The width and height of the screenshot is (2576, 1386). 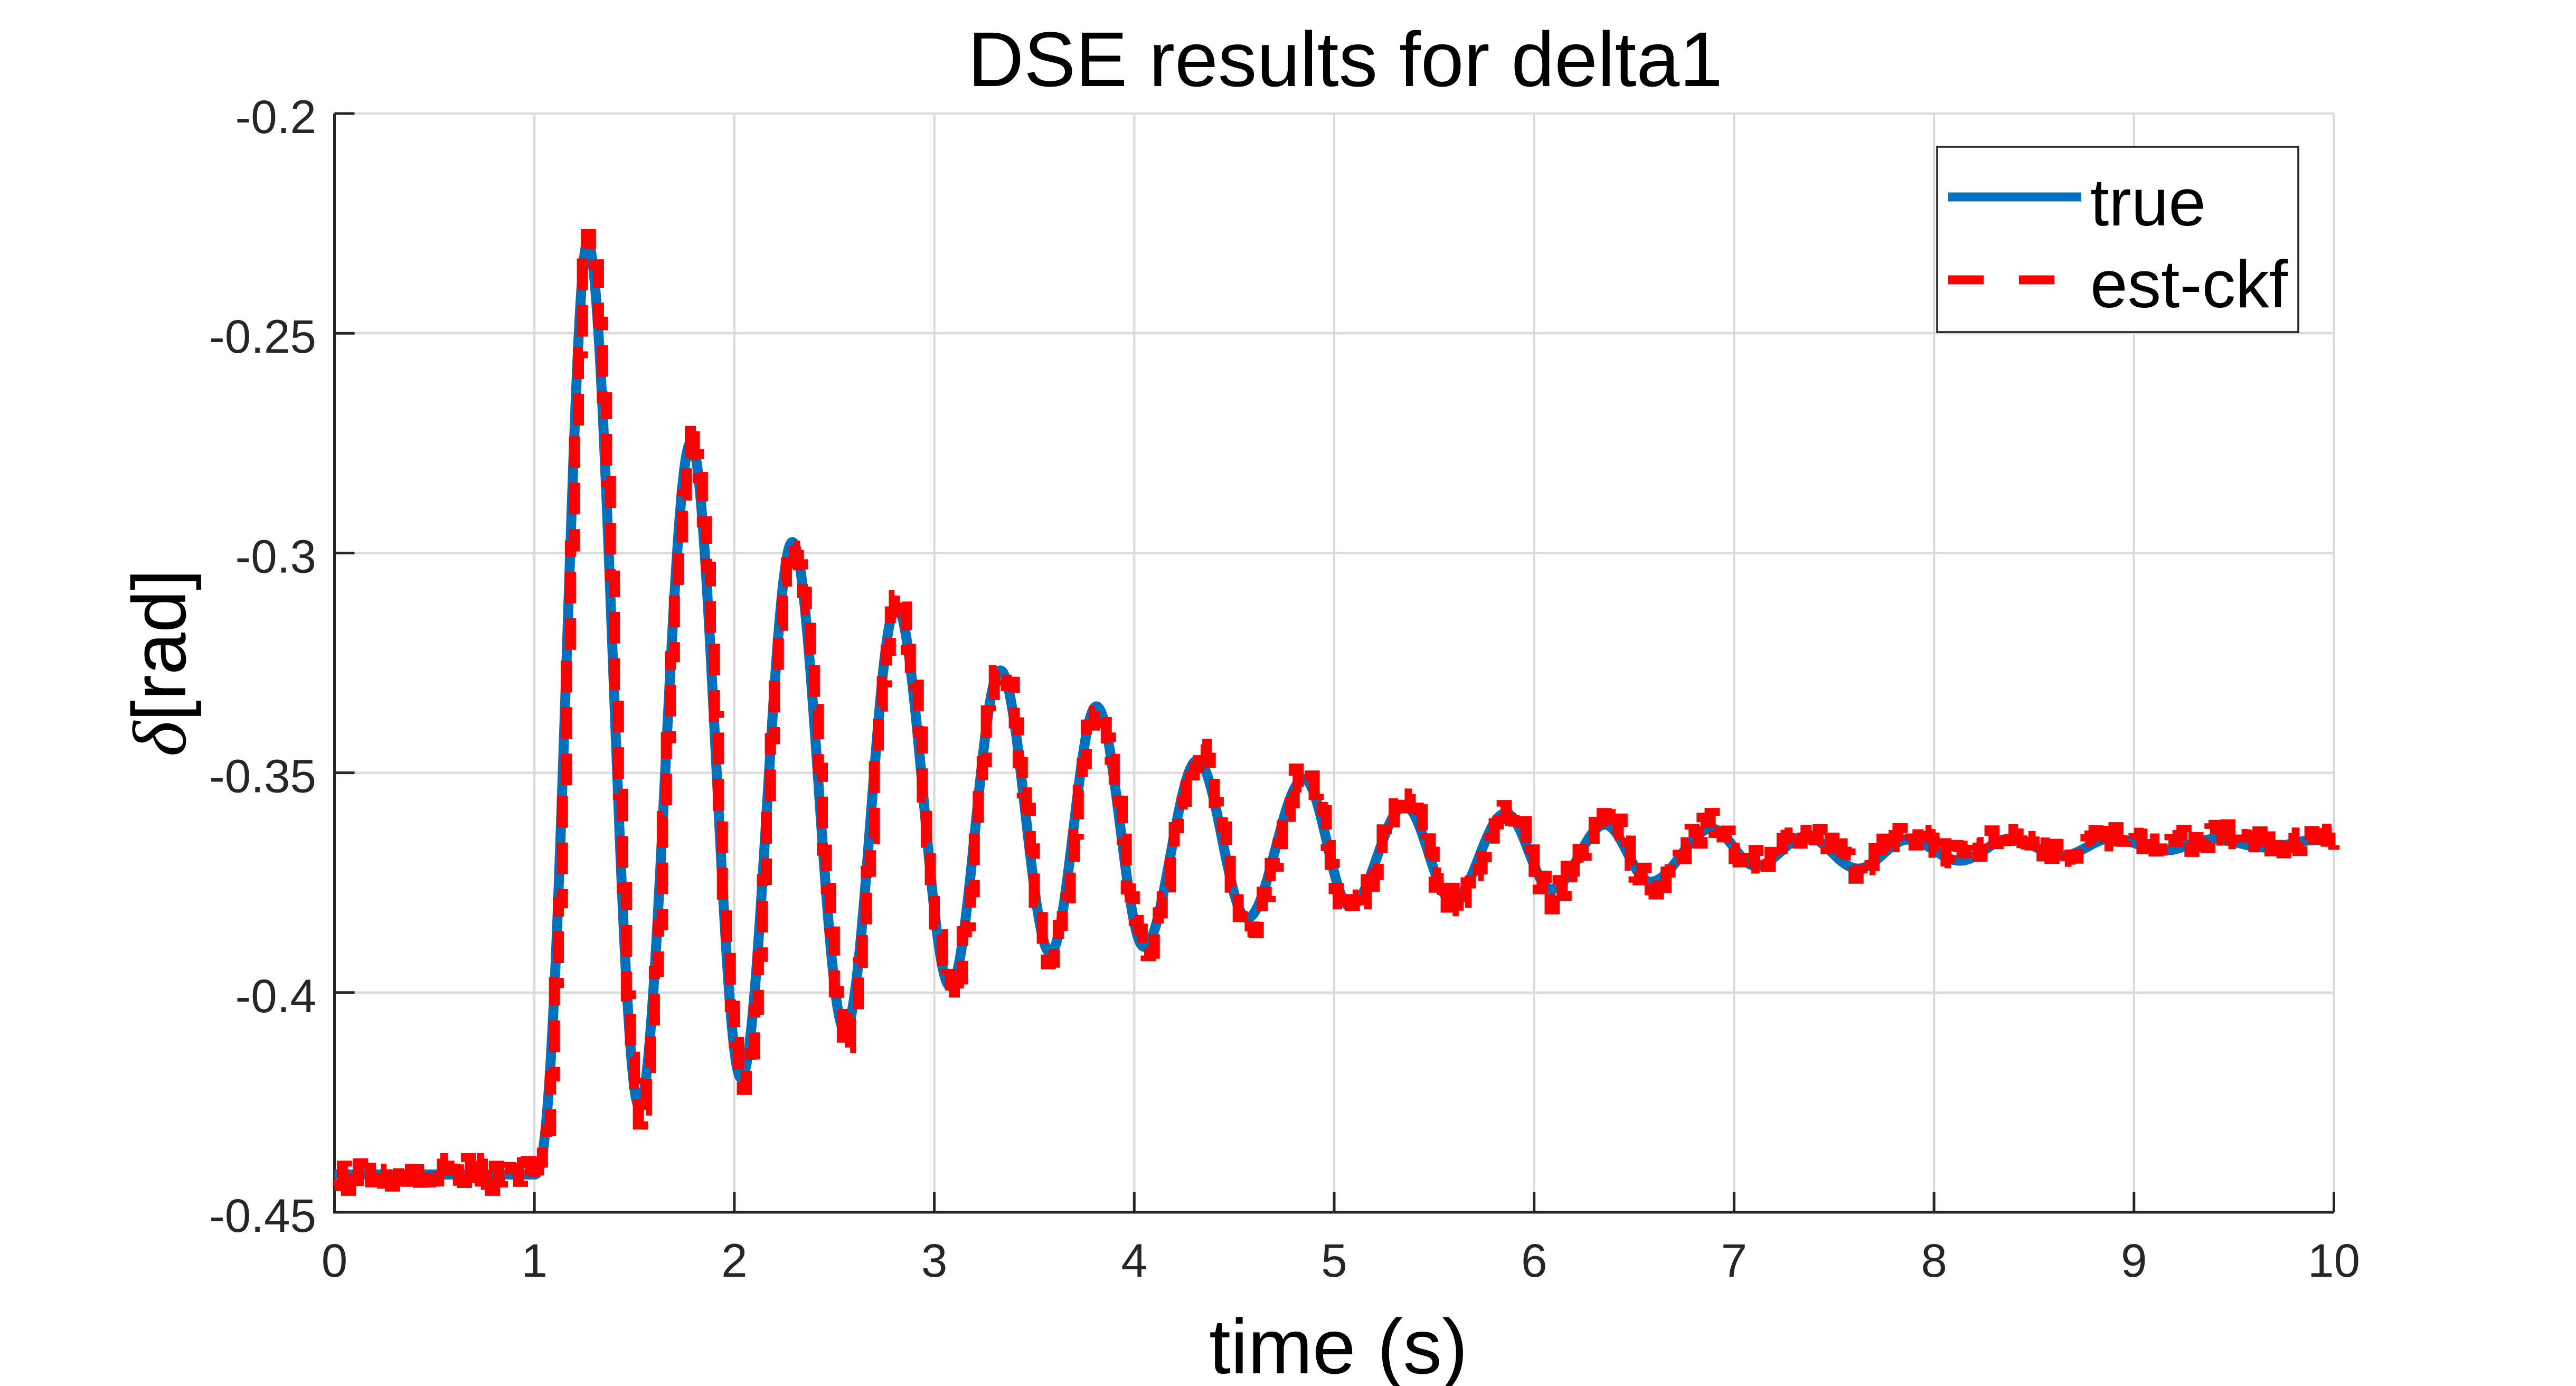 What do you see at coordinates (1534, 1260) in the screenshot?
I see `svg-text: 6` at bounding box center [1534, 1260].